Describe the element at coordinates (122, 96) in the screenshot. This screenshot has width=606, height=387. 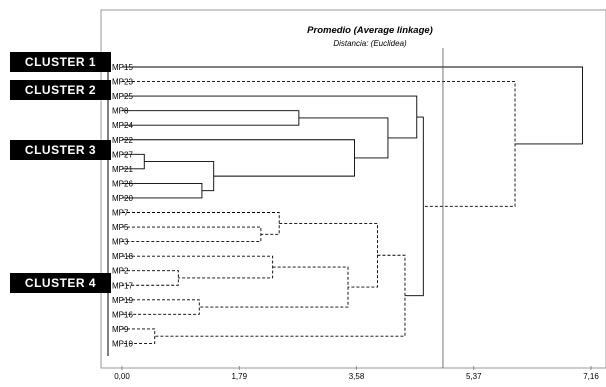
I see `leaf-label-mp25: MP25` at that location.